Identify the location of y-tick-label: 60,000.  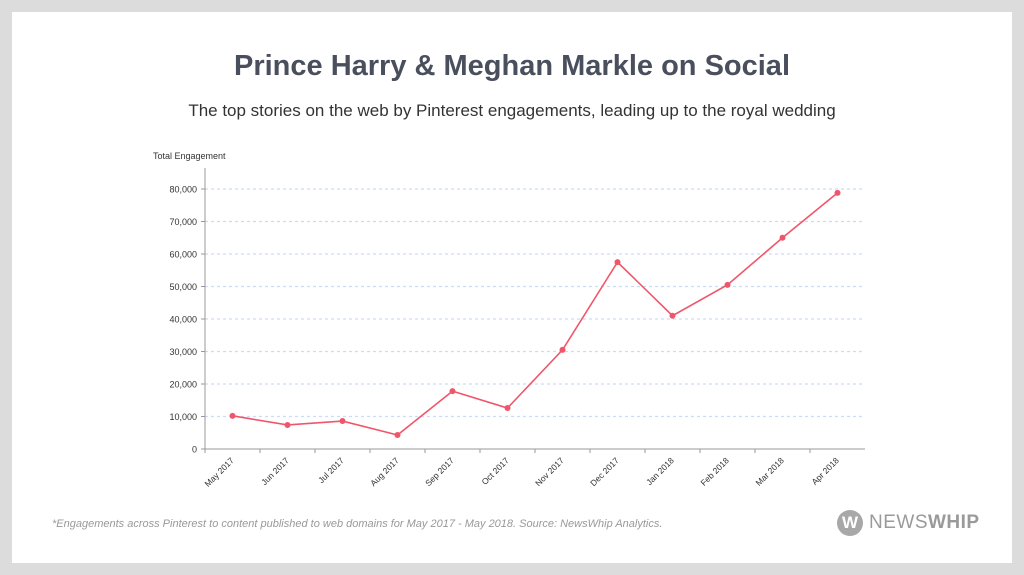
(183, 255).